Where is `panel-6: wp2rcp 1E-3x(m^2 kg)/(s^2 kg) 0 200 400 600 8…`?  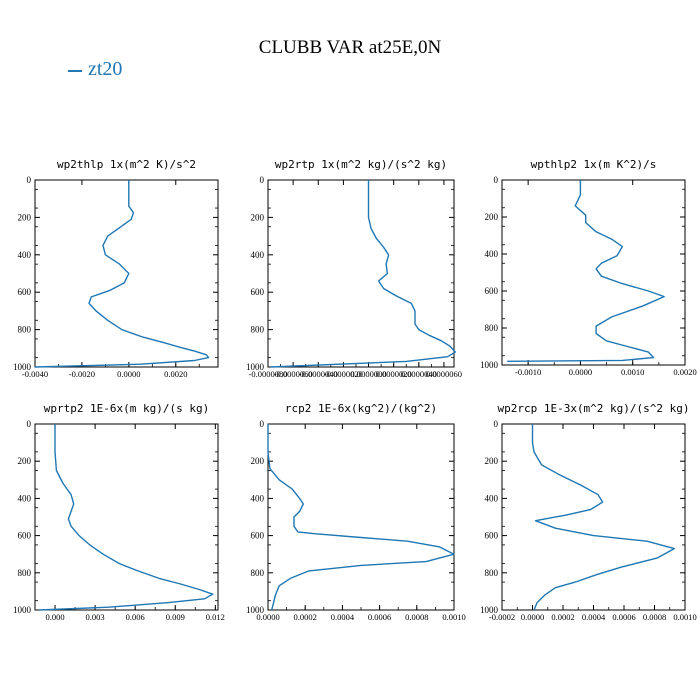 panel-6: wp2rcp 1E-3x(m^2 kg)/(s^2 kg) 0 200 400 600 8… is located at coordinates (588, 512).